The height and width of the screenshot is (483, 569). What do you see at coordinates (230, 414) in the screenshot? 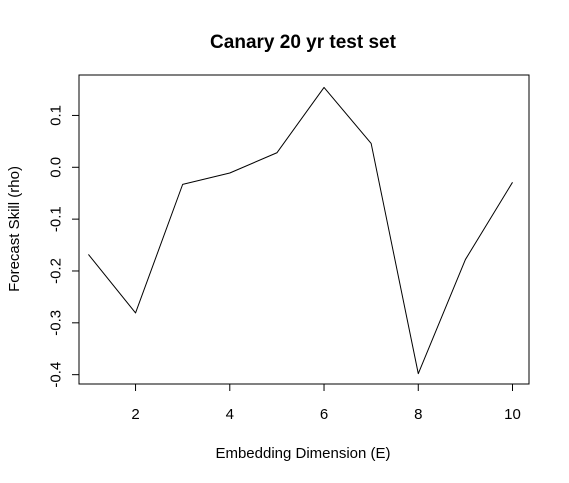
I see `x-tick-label: 4` at bounding box center [230, 414].